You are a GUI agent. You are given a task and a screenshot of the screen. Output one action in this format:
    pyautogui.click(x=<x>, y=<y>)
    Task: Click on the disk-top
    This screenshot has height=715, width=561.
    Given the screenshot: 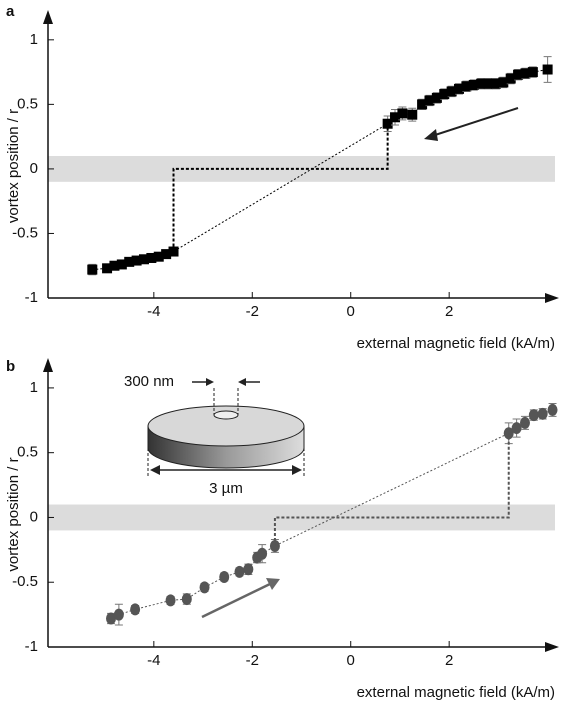 What is the action you would take?
    pyautogui.click(x=226, y=426)
    